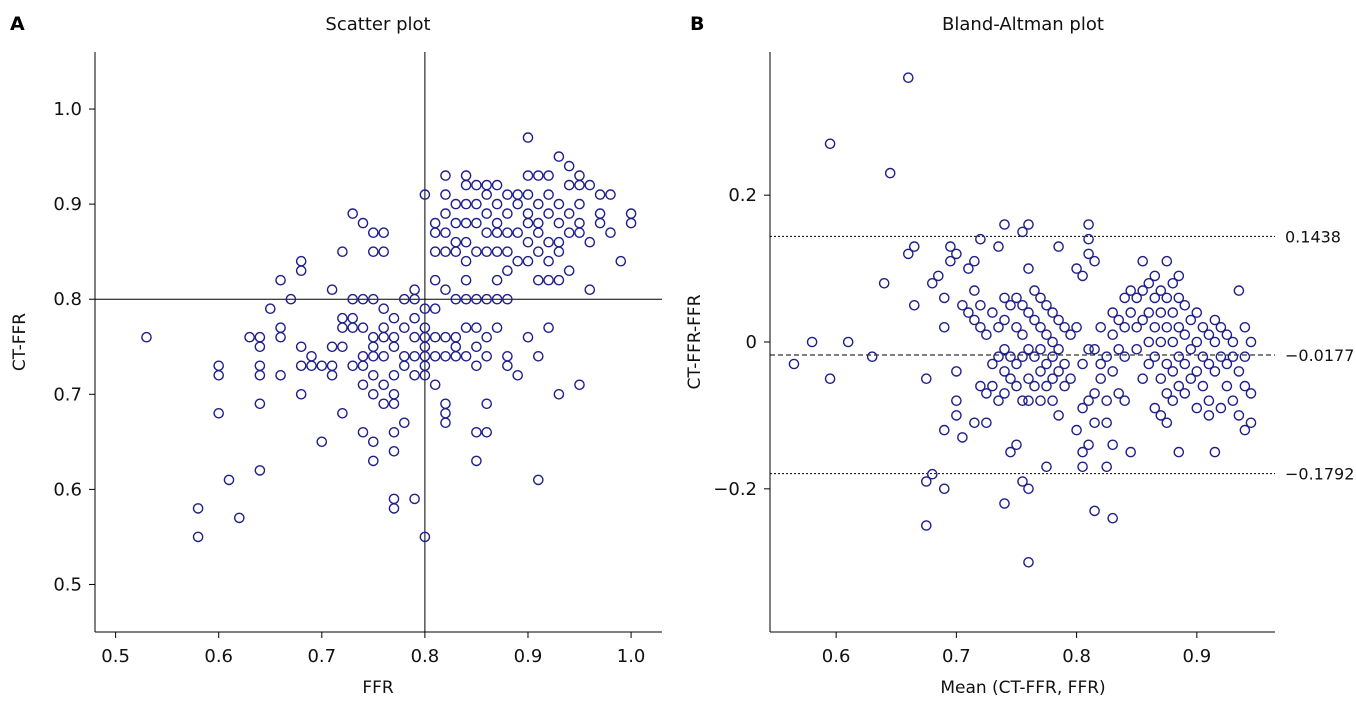 Image resolution: width=1356 pixels, height=706 pixels. Describe the element at coordinates (378, 688) in the screenshot. I see `panel-a-x-axis-label: FFR` at that location.